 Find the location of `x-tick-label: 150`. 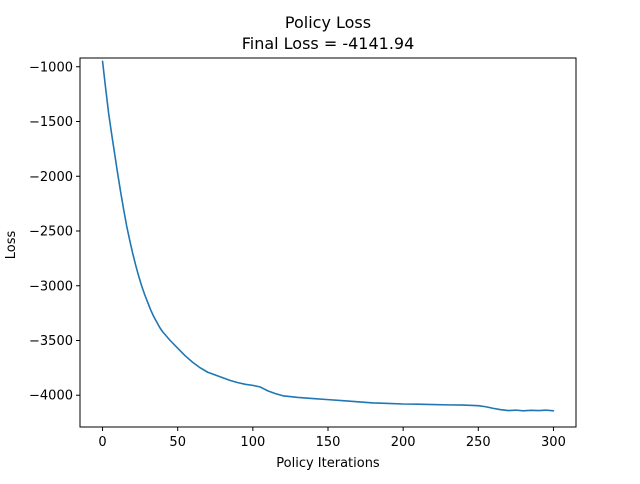

x-tick-label: 150 is located at coordinates (328, 442).